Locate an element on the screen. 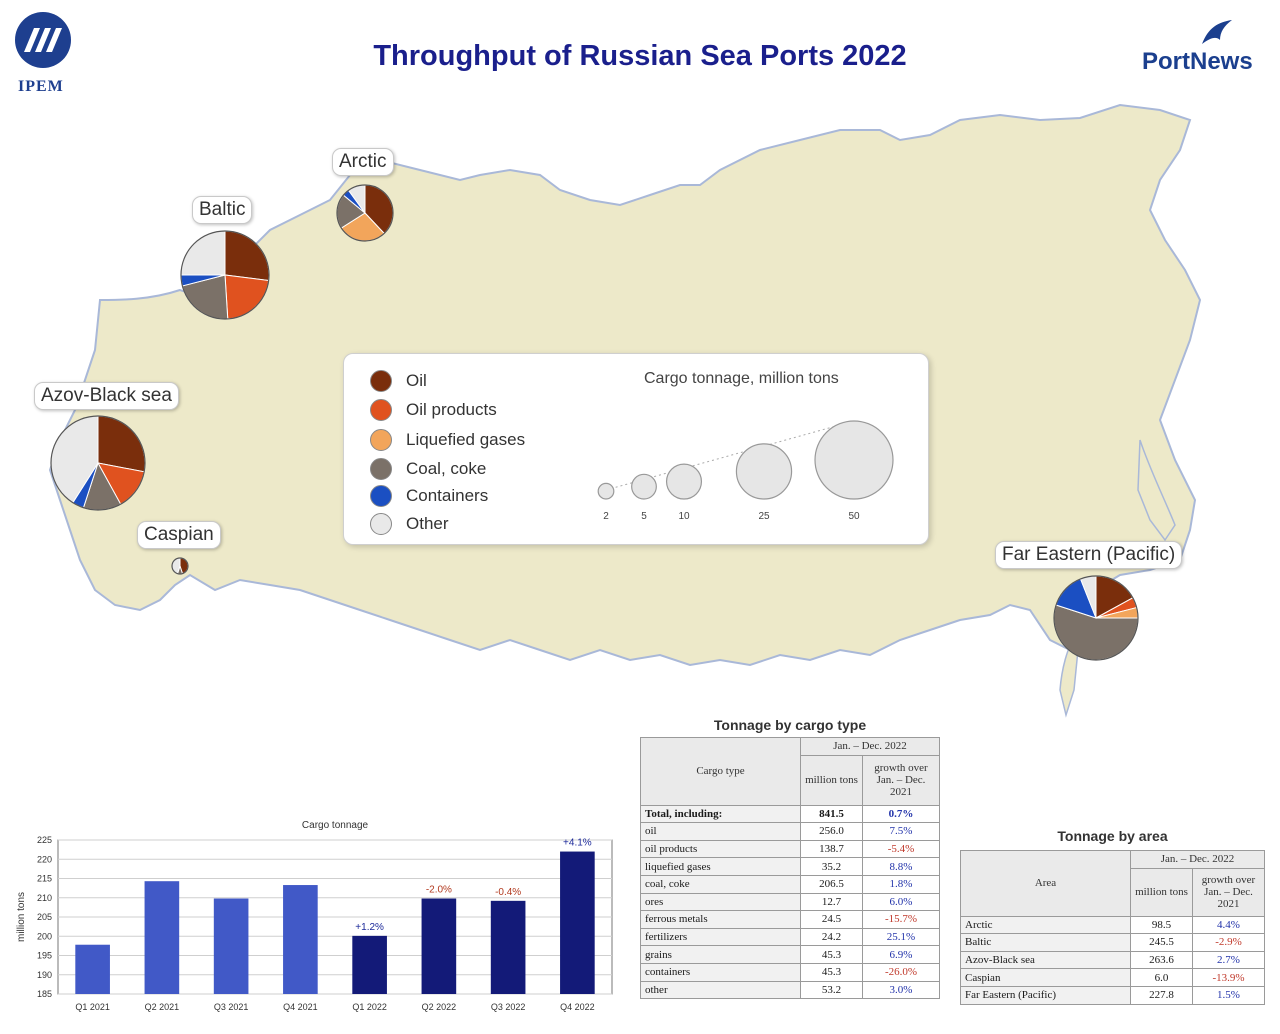  row-tons: 245.5 is located at coordinates (1161, 942).